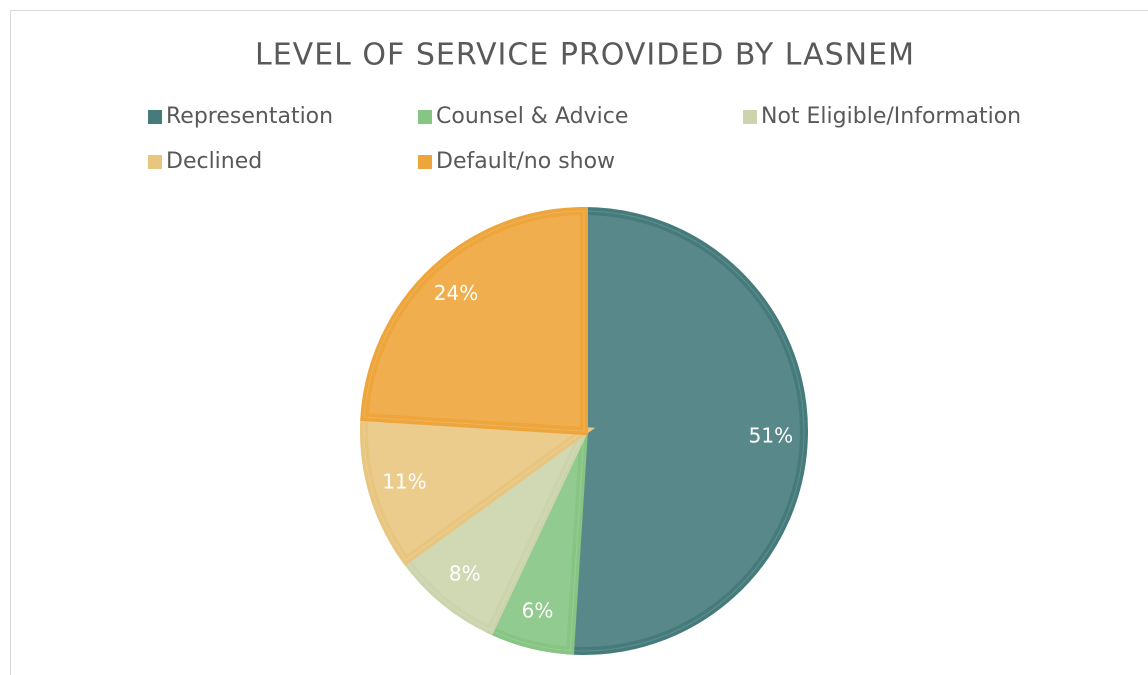  What do you see at coordinates (532, 116) in the screenshot?
I see `legend-label: Counsel & Advice` at bounding box center [532, 116].